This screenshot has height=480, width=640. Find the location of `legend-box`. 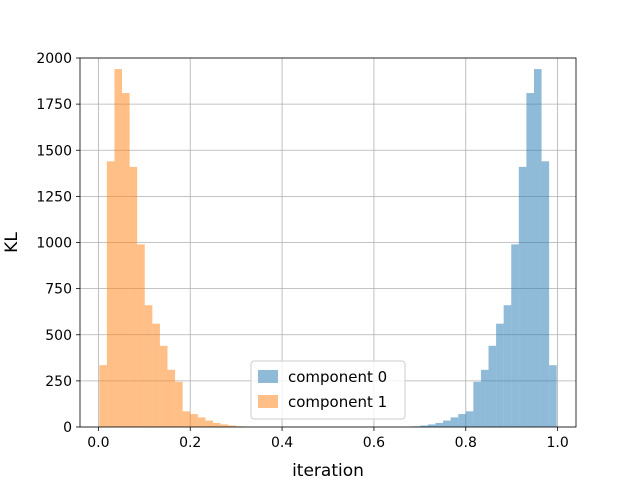

legend-box is located at coordinates (328, 390).